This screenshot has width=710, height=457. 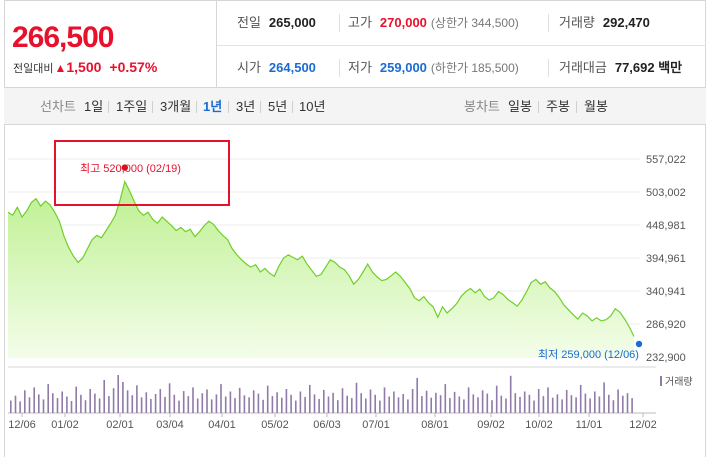 I want to click on stat-label: 고가, so click(x=360, y=22).